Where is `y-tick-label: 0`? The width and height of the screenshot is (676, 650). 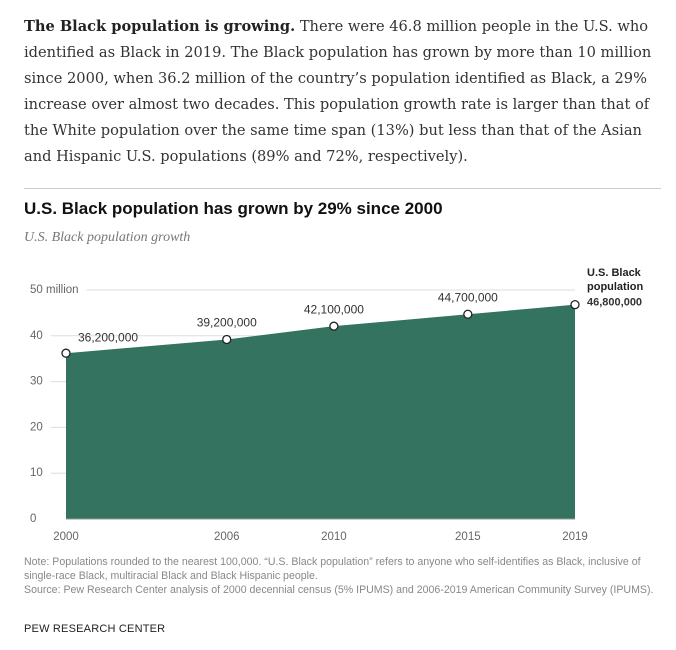
y-tick-label: 0 is located at coordinates (33, 519).